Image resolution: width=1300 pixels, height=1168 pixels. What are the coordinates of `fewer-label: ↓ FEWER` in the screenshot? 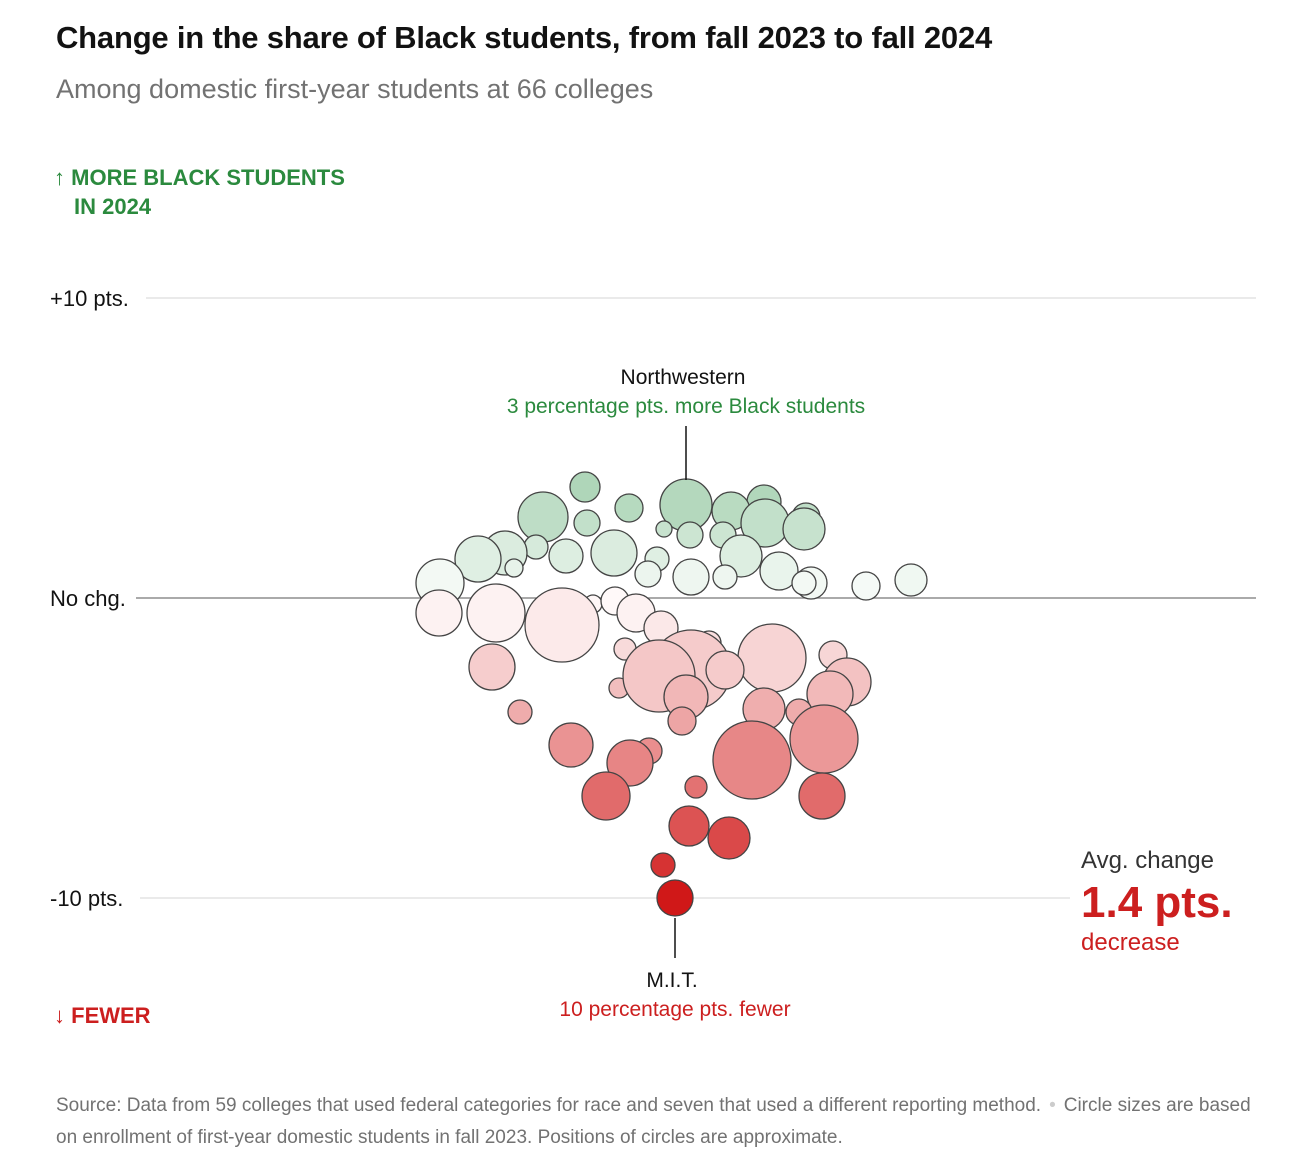 It's located at (102, 1016).